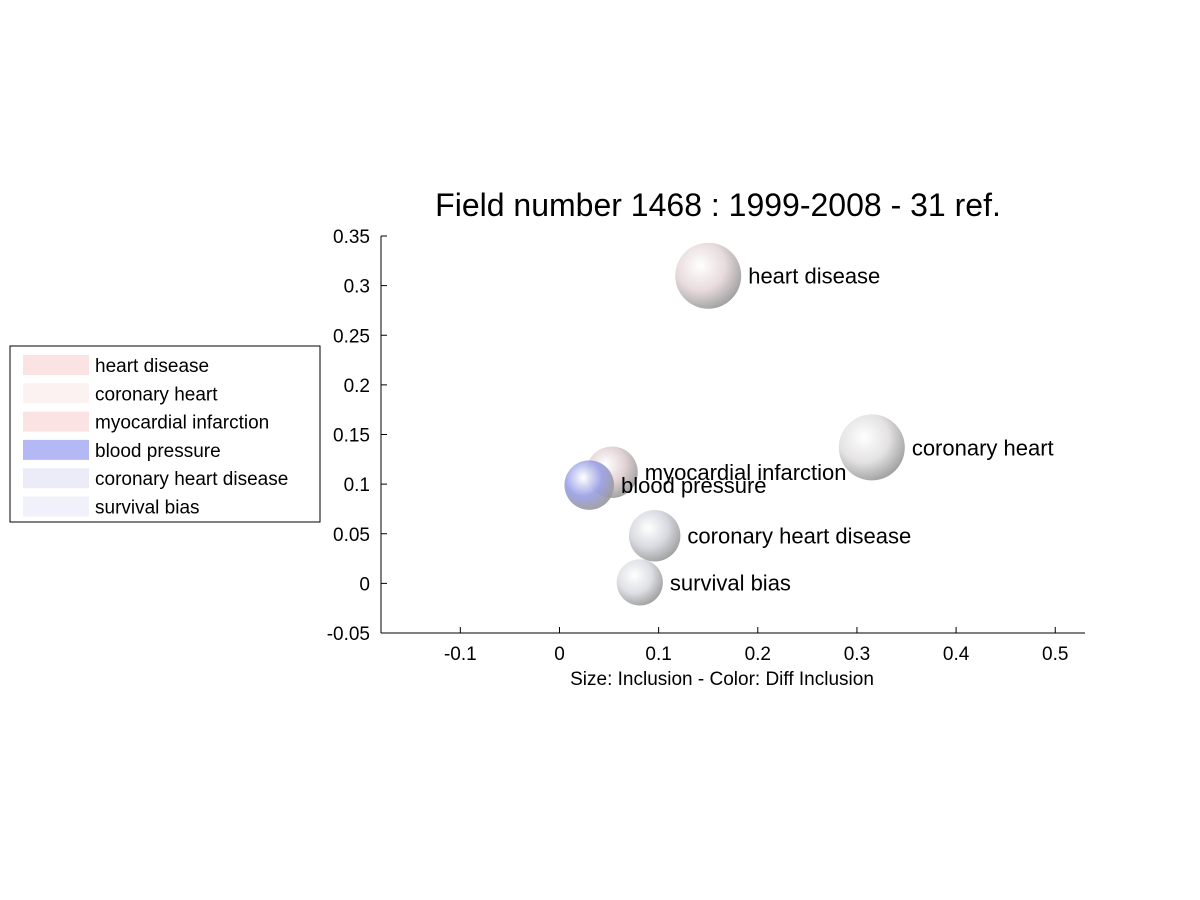 Image resolution: width=1200 pixels, height=900 pixels. Describe the element at coordinates (1055, 654) in the screenshot. I see `x-tick-label: 0.5` at that location.